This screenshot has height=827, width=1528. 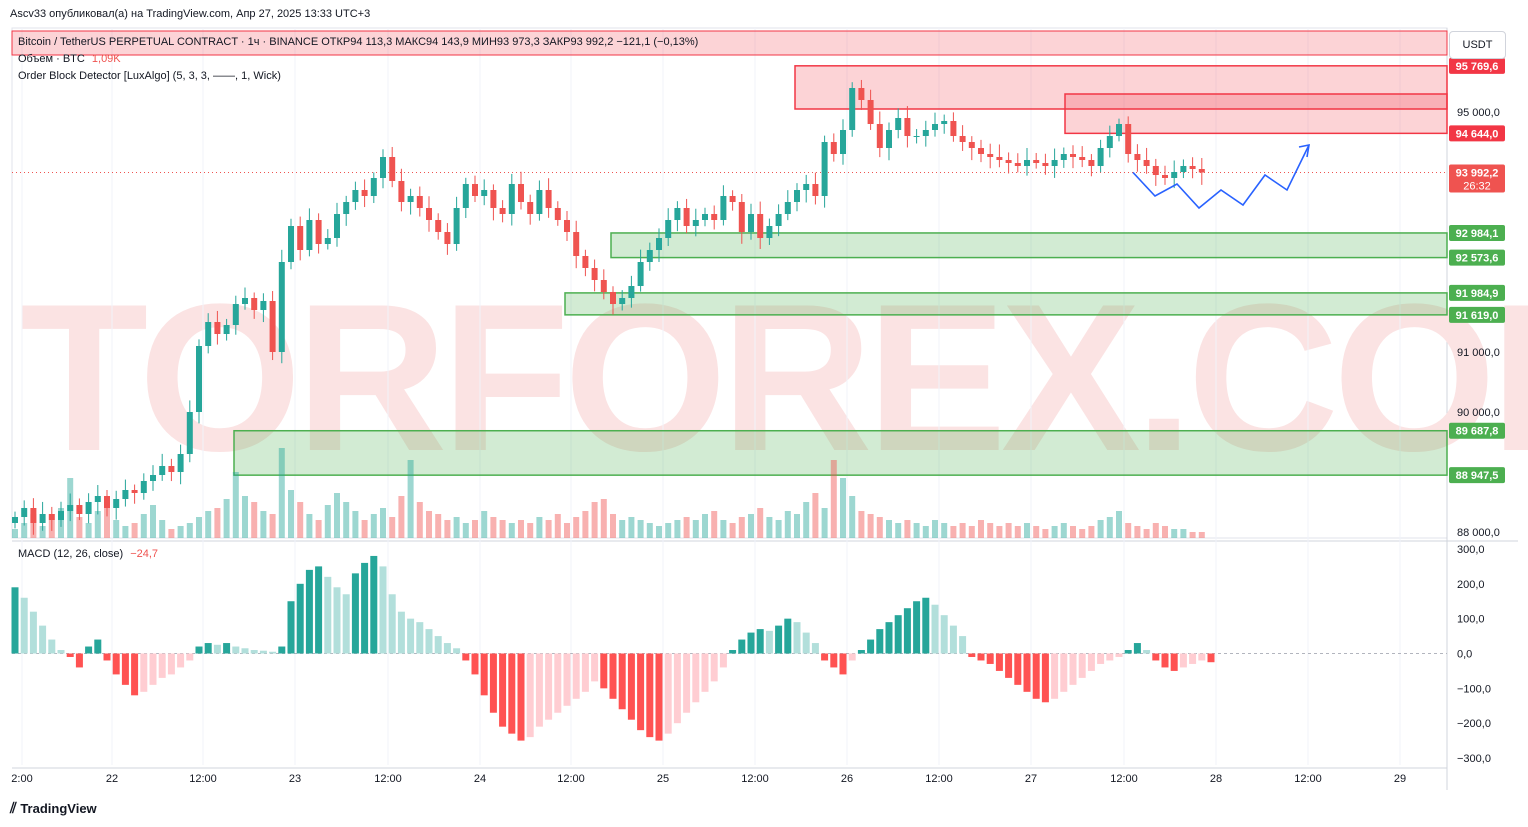 I want to click on currency-selector: USDT, so click(x=1477, y=45).